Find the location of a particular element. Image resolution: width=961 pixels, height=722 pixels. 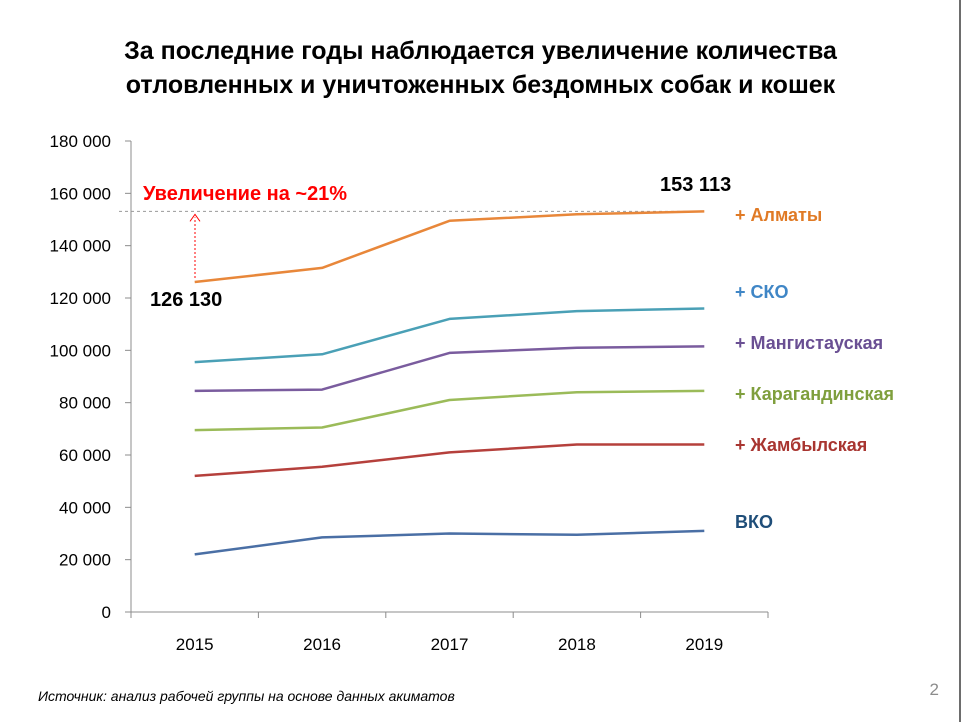

y-tick-label: 40 000 is located at coordinates (85, 507).